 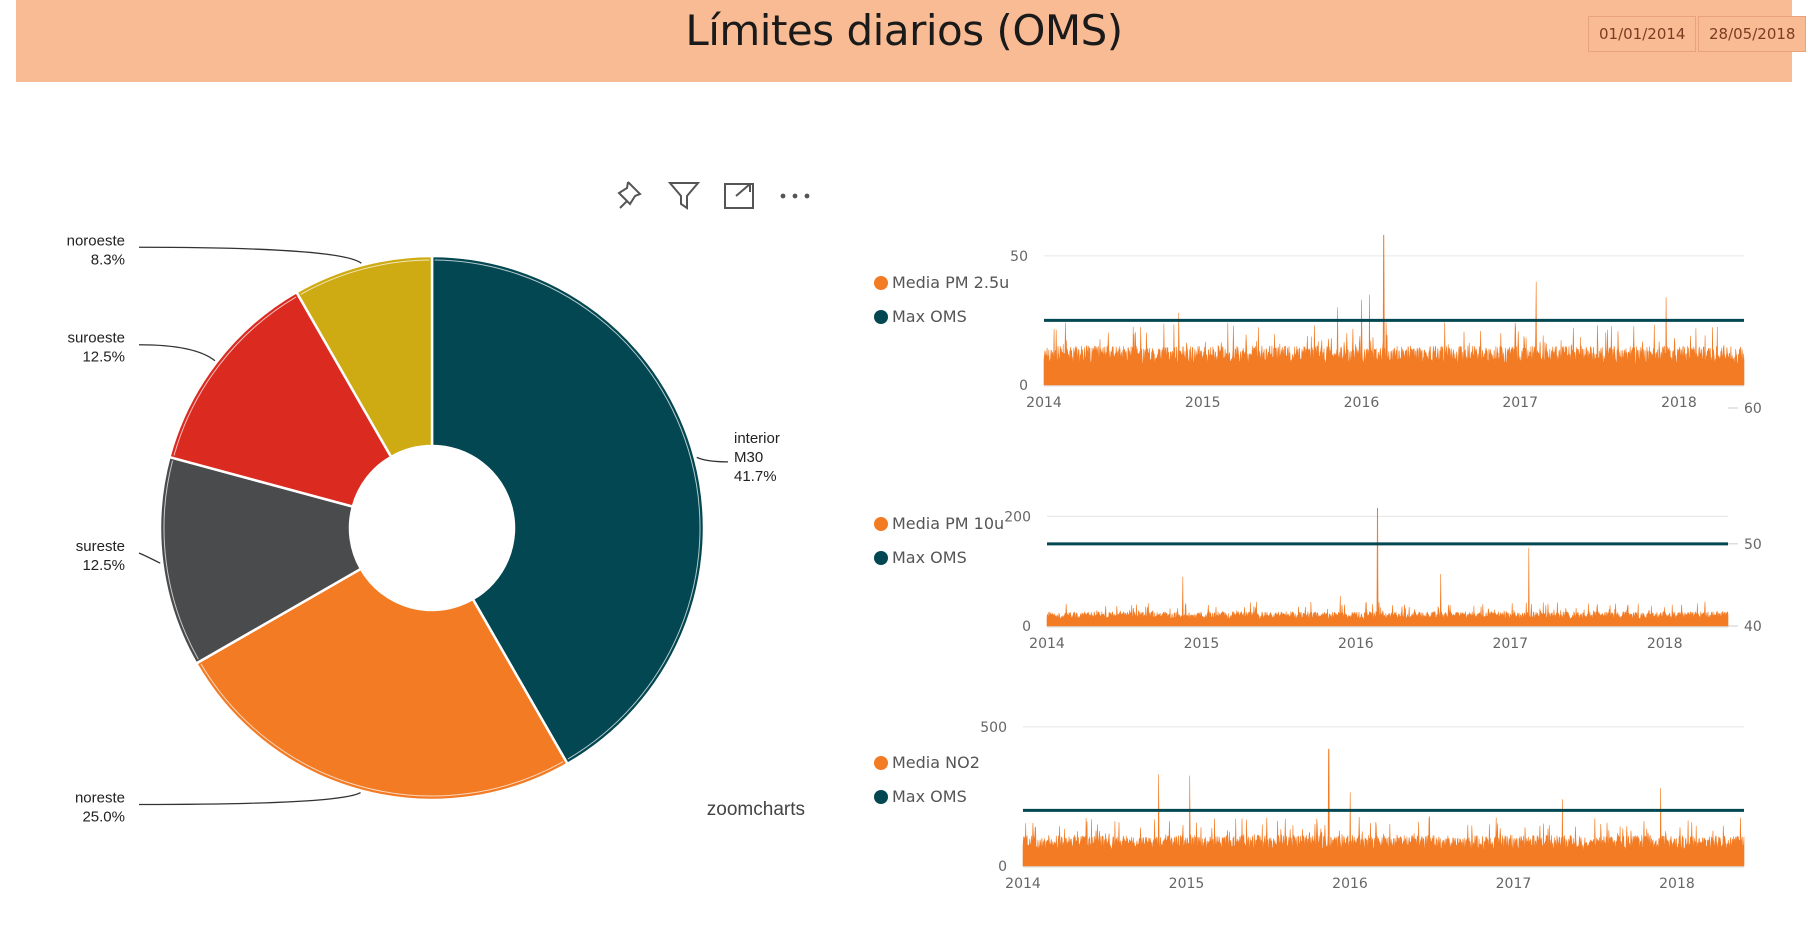 I want to click on pie-label-noreste: noreste, so click(x=100, y=798).